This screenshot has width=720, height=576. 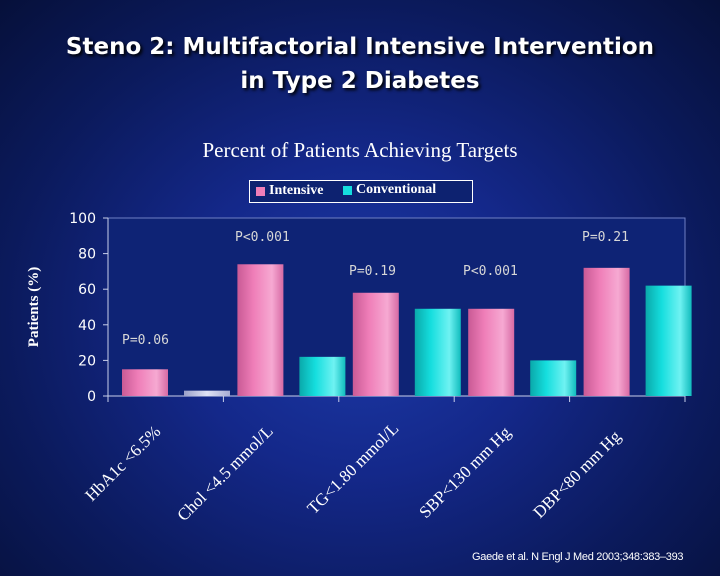 I want to click on legend-item-intensive: Intensive, so click(x=289, y=191).